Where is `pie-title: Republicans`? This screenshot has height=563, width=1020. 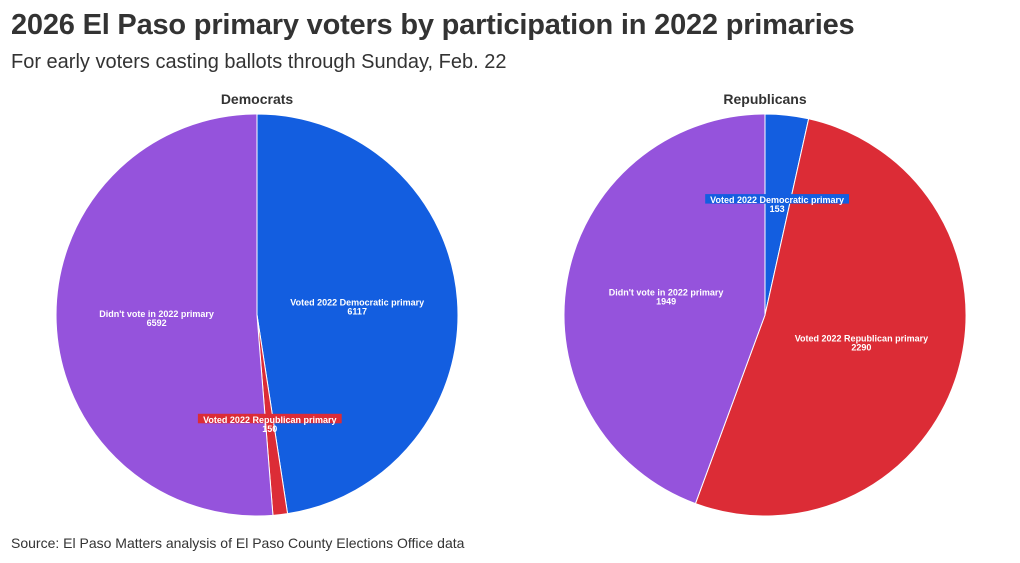
pie-title: Republicans is located at coordinates (764, 99).